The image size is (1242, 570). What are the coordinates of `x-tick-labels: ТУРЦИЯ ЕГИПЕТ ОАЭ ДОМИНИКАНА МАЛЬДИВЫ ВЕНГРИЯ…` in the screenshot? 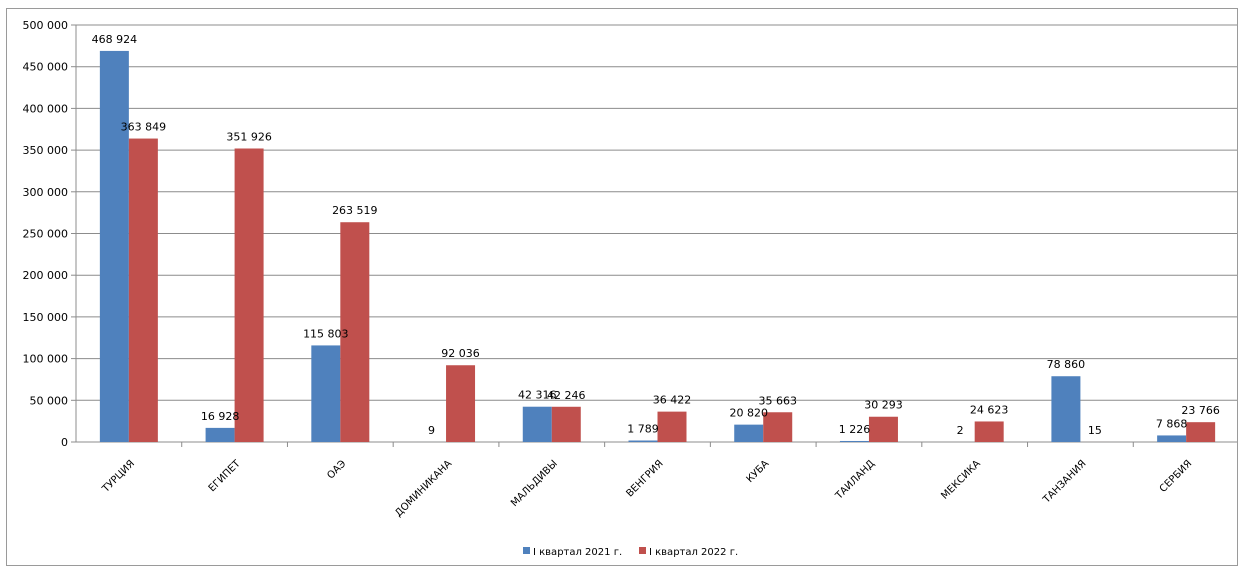 It's located at (647, 489).